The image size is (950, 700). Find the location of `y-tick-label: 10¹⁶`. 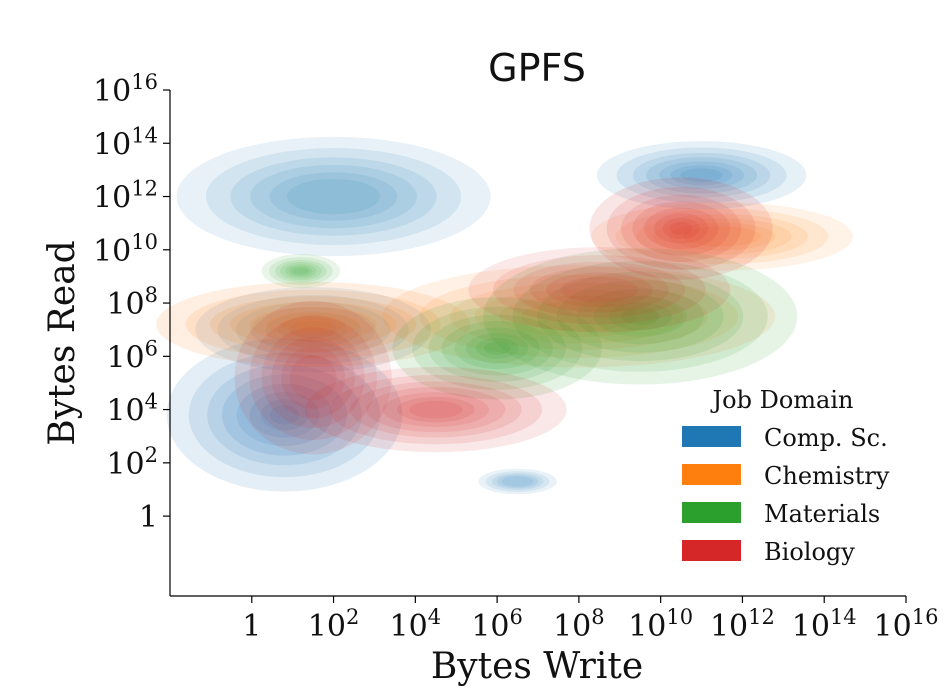

y-tick-label: 10¹⁶ is located at coordinates (125, 89).